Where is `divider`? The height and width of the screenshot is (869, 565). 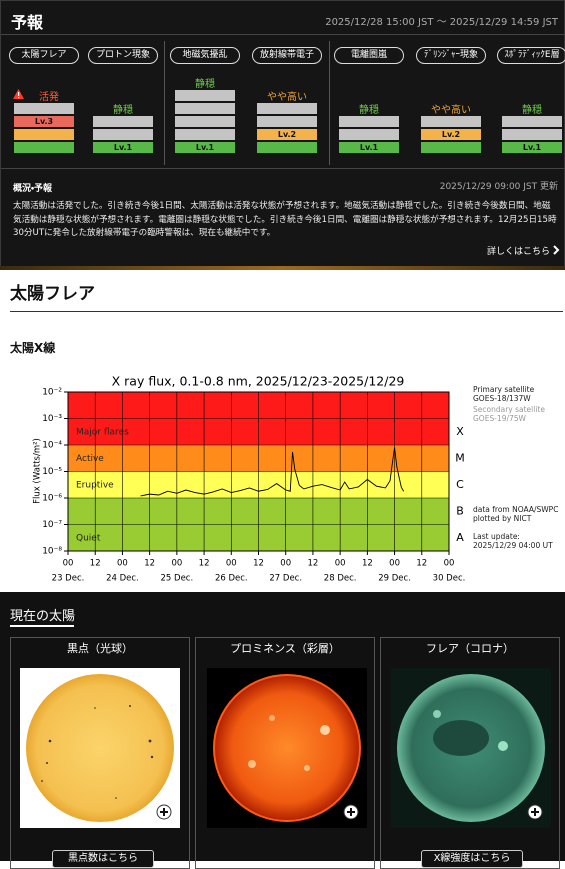
divider is located at coordinates (282, 34).